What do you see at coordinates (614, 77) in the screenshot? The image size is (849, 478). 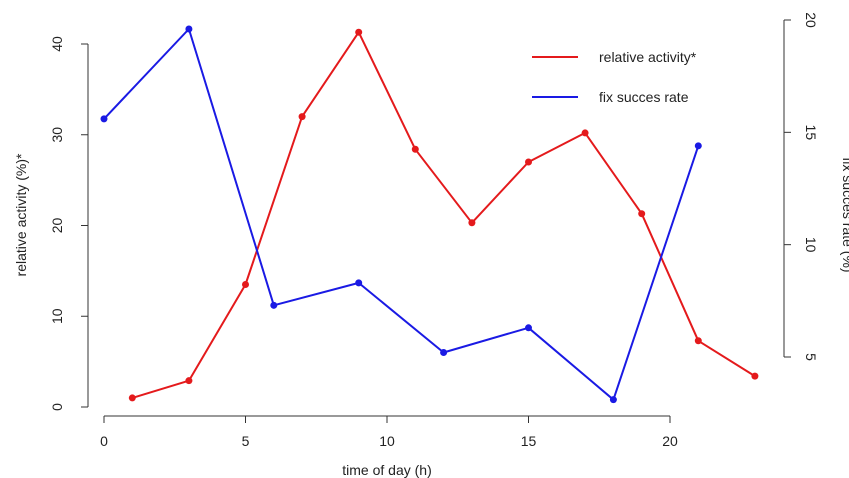 I see `legend: relative activity* fix succes rate` at bounding box center [614, 77].